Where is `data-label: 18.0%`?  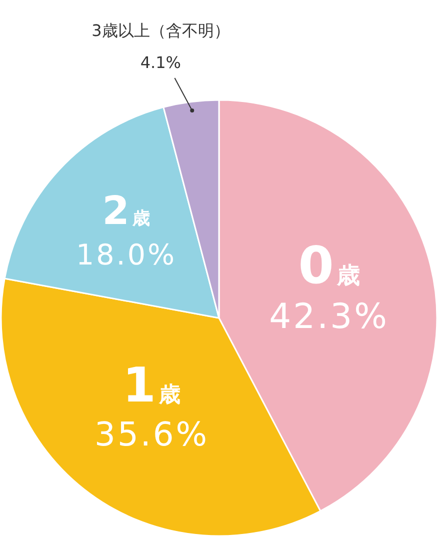
data-label: 18.0% is located at coordinates (126, 255).